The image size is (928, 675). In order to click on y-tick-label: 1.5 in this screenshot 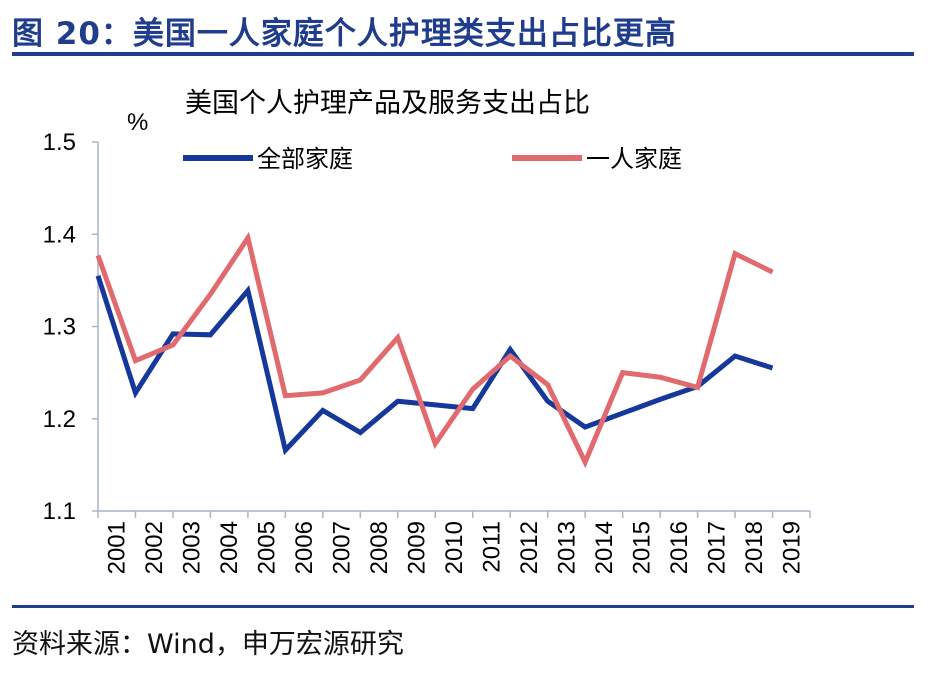, I will do `click(59, 142)`.